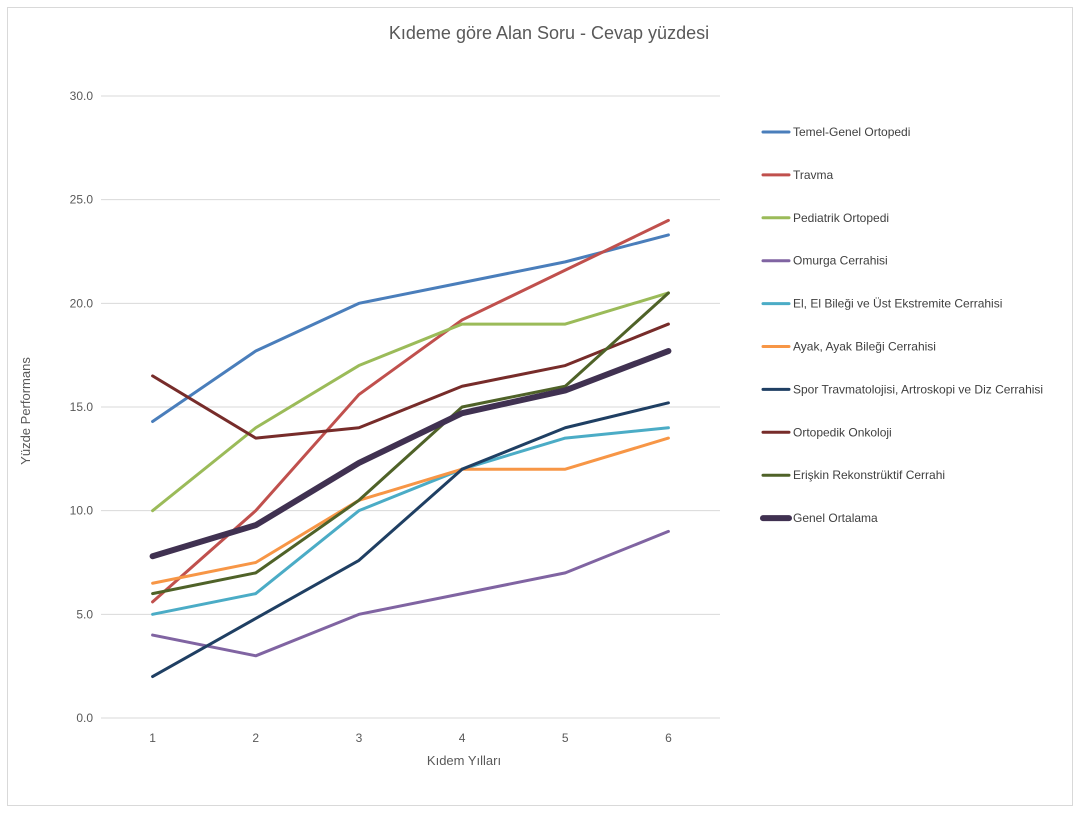  I want to click on legend-label: Omurga Cerrahisi, so click(840, 261).